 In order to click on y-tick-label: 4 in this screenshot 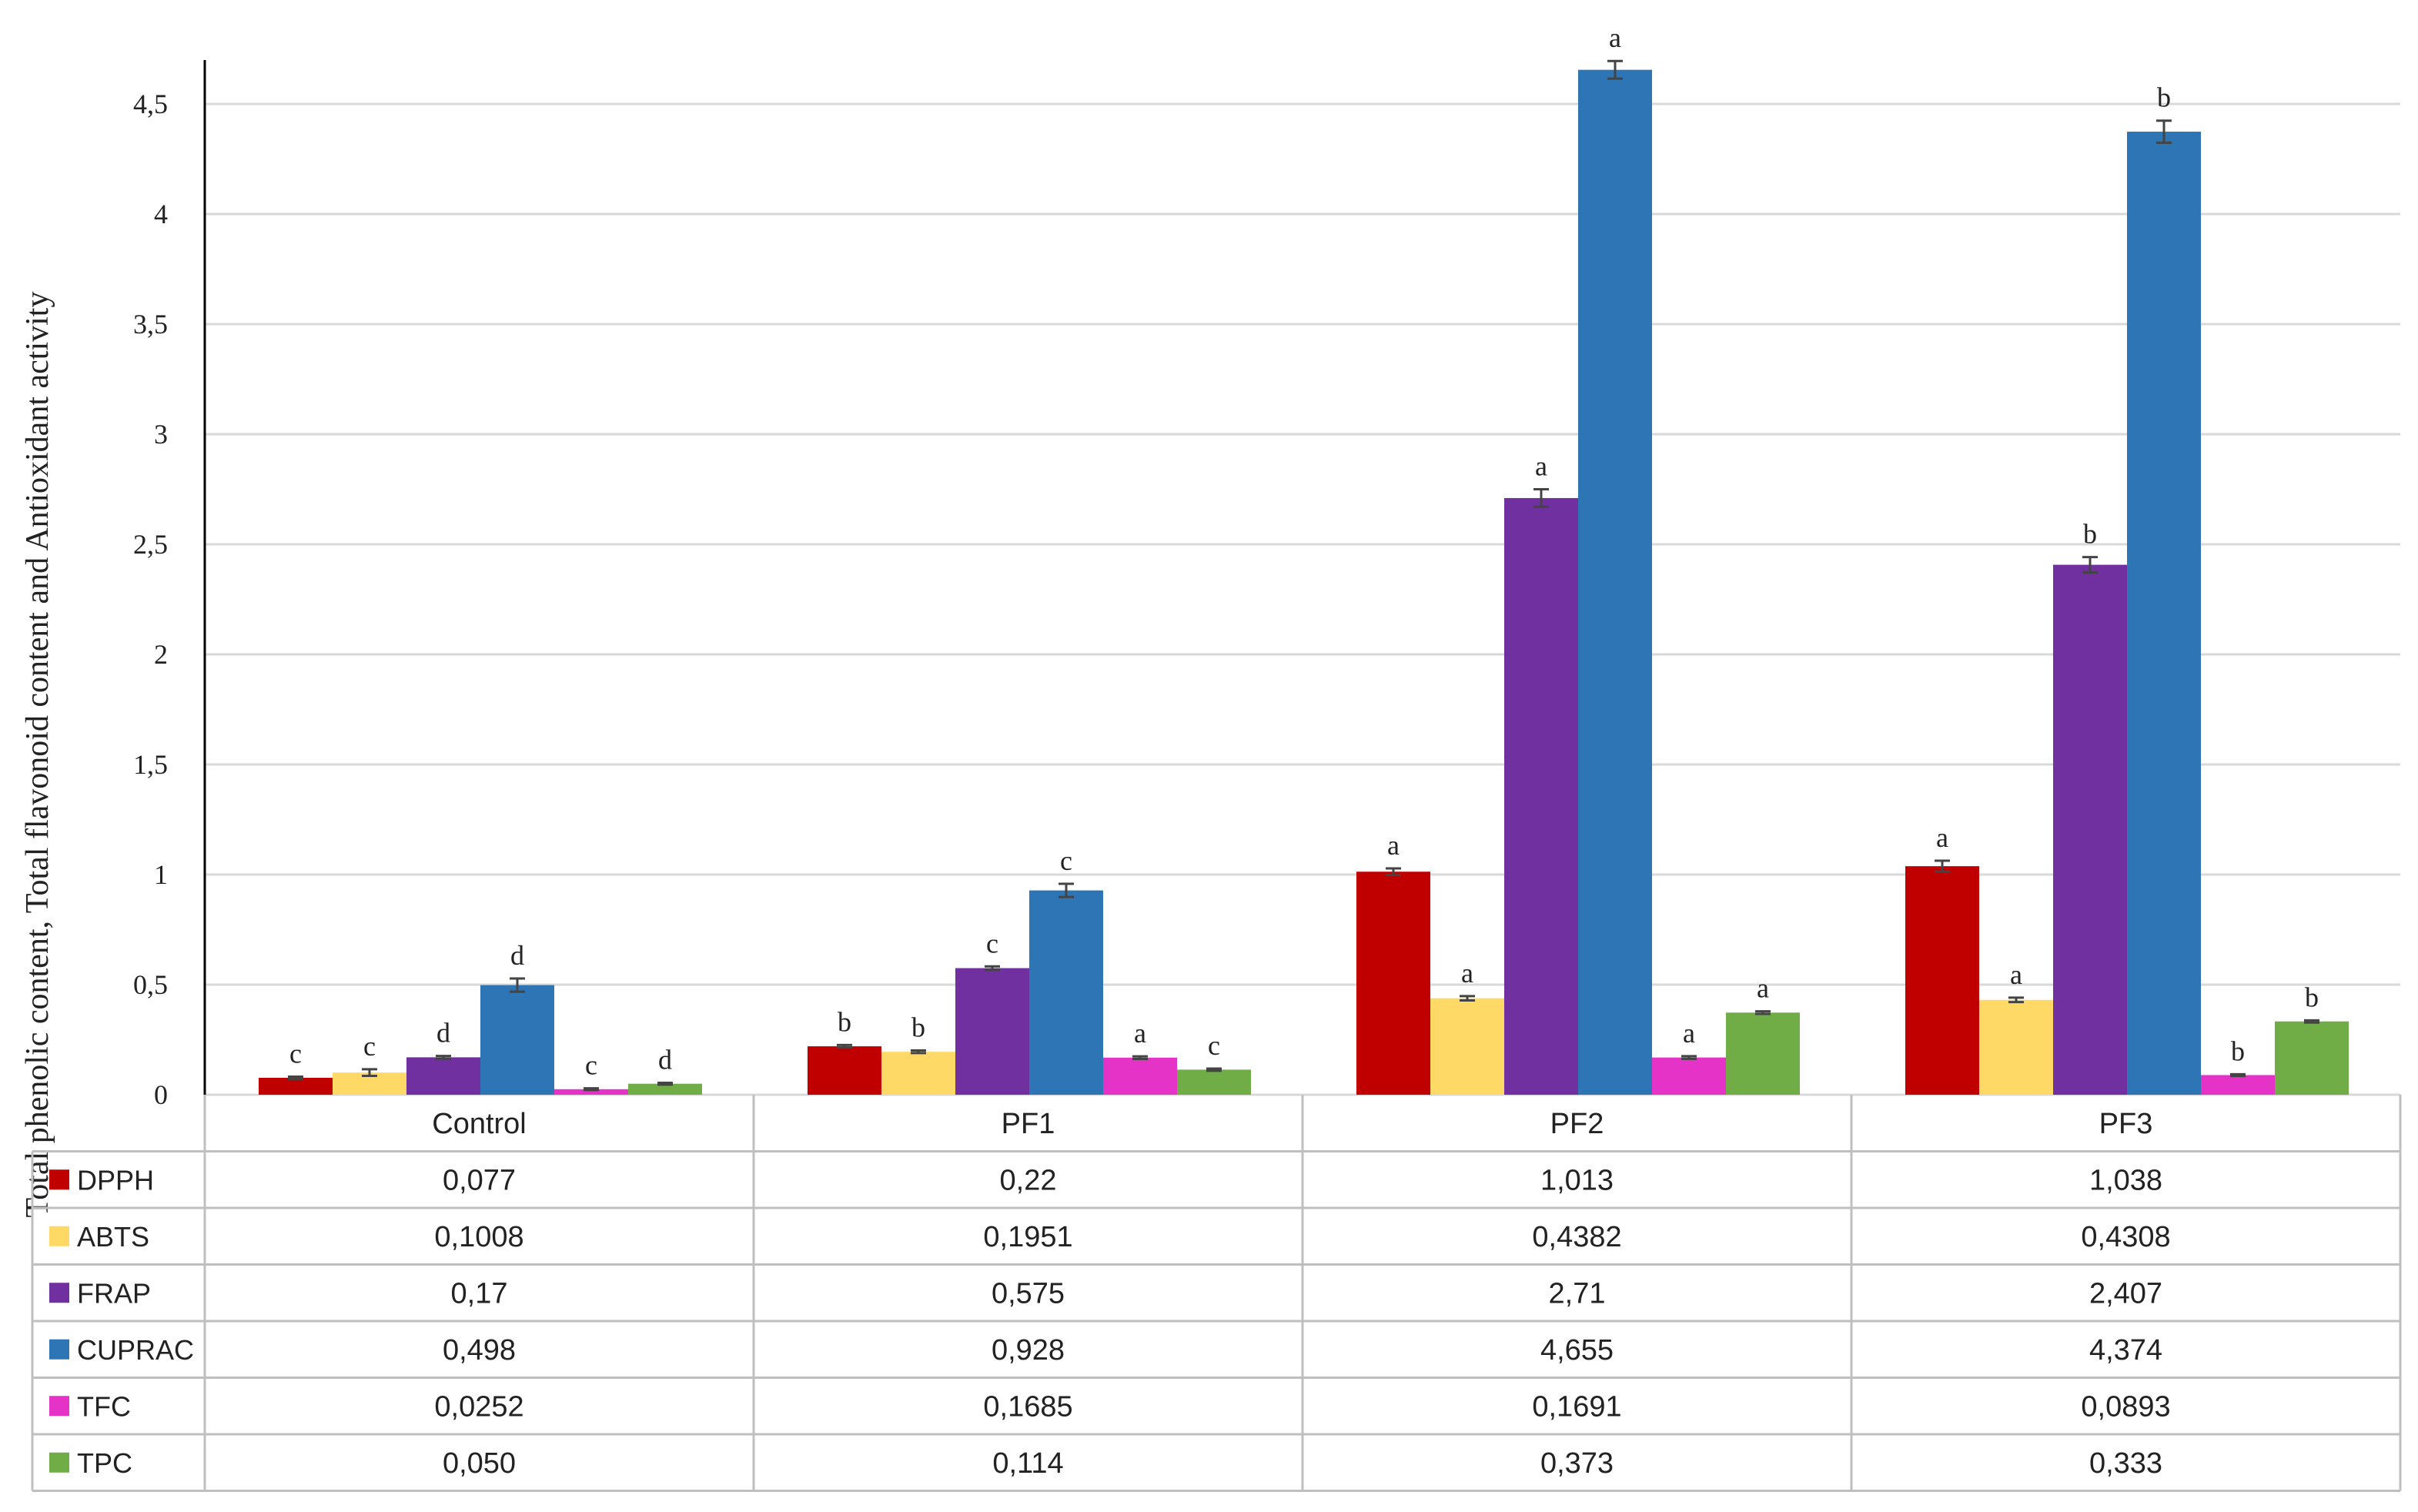, I will do `click(161, 214)`.